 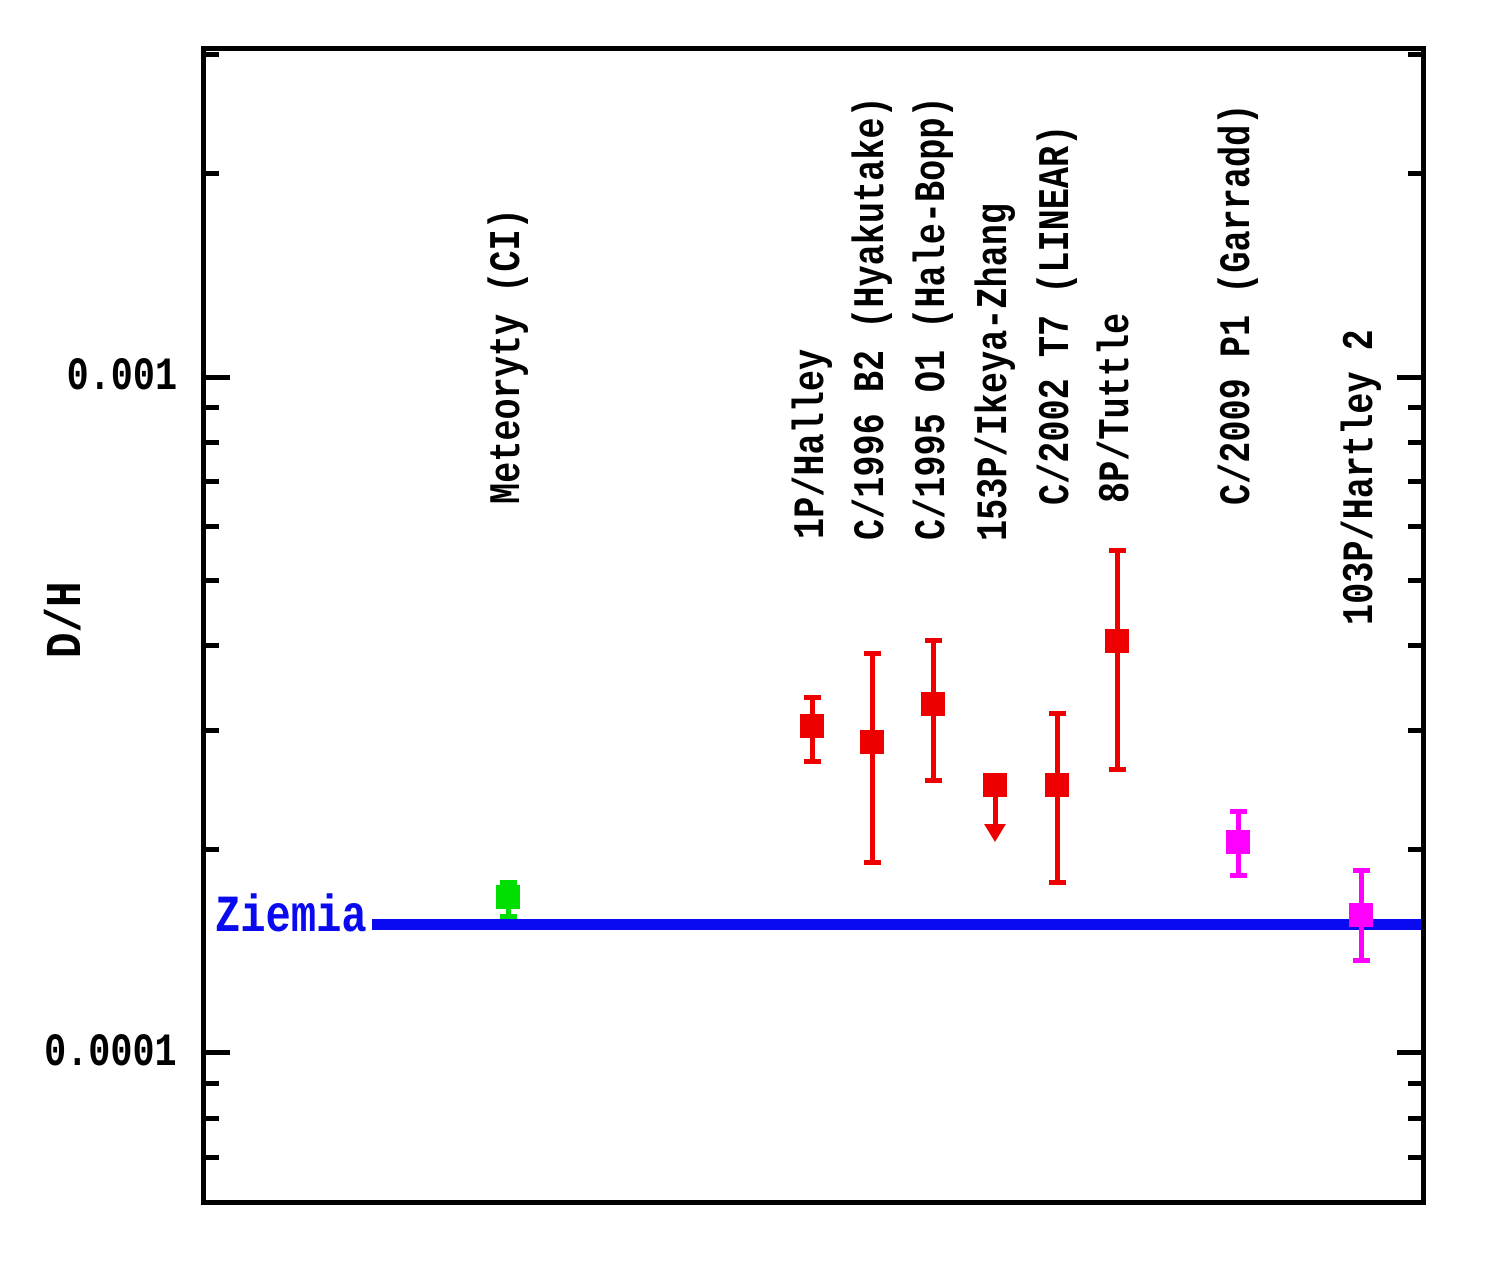 I want to click on comet-label: 1P/Halley, so click(x=812, y=443).